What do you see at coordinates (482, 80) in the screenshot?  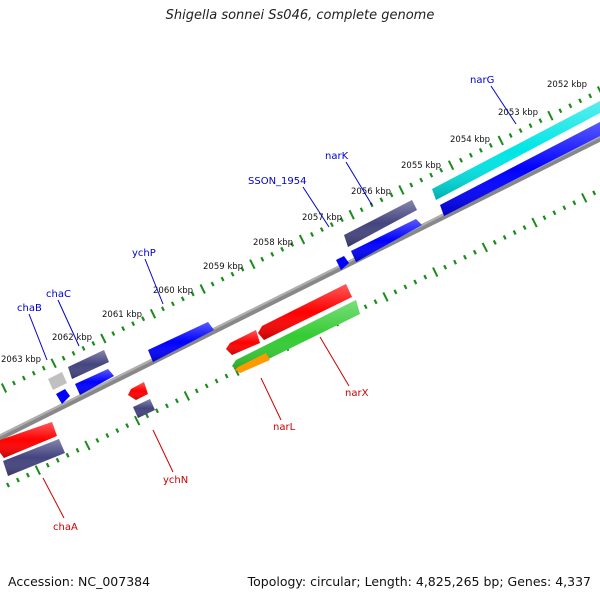 I see `gene-label-narG: narG` at bounding box center [482, 80].